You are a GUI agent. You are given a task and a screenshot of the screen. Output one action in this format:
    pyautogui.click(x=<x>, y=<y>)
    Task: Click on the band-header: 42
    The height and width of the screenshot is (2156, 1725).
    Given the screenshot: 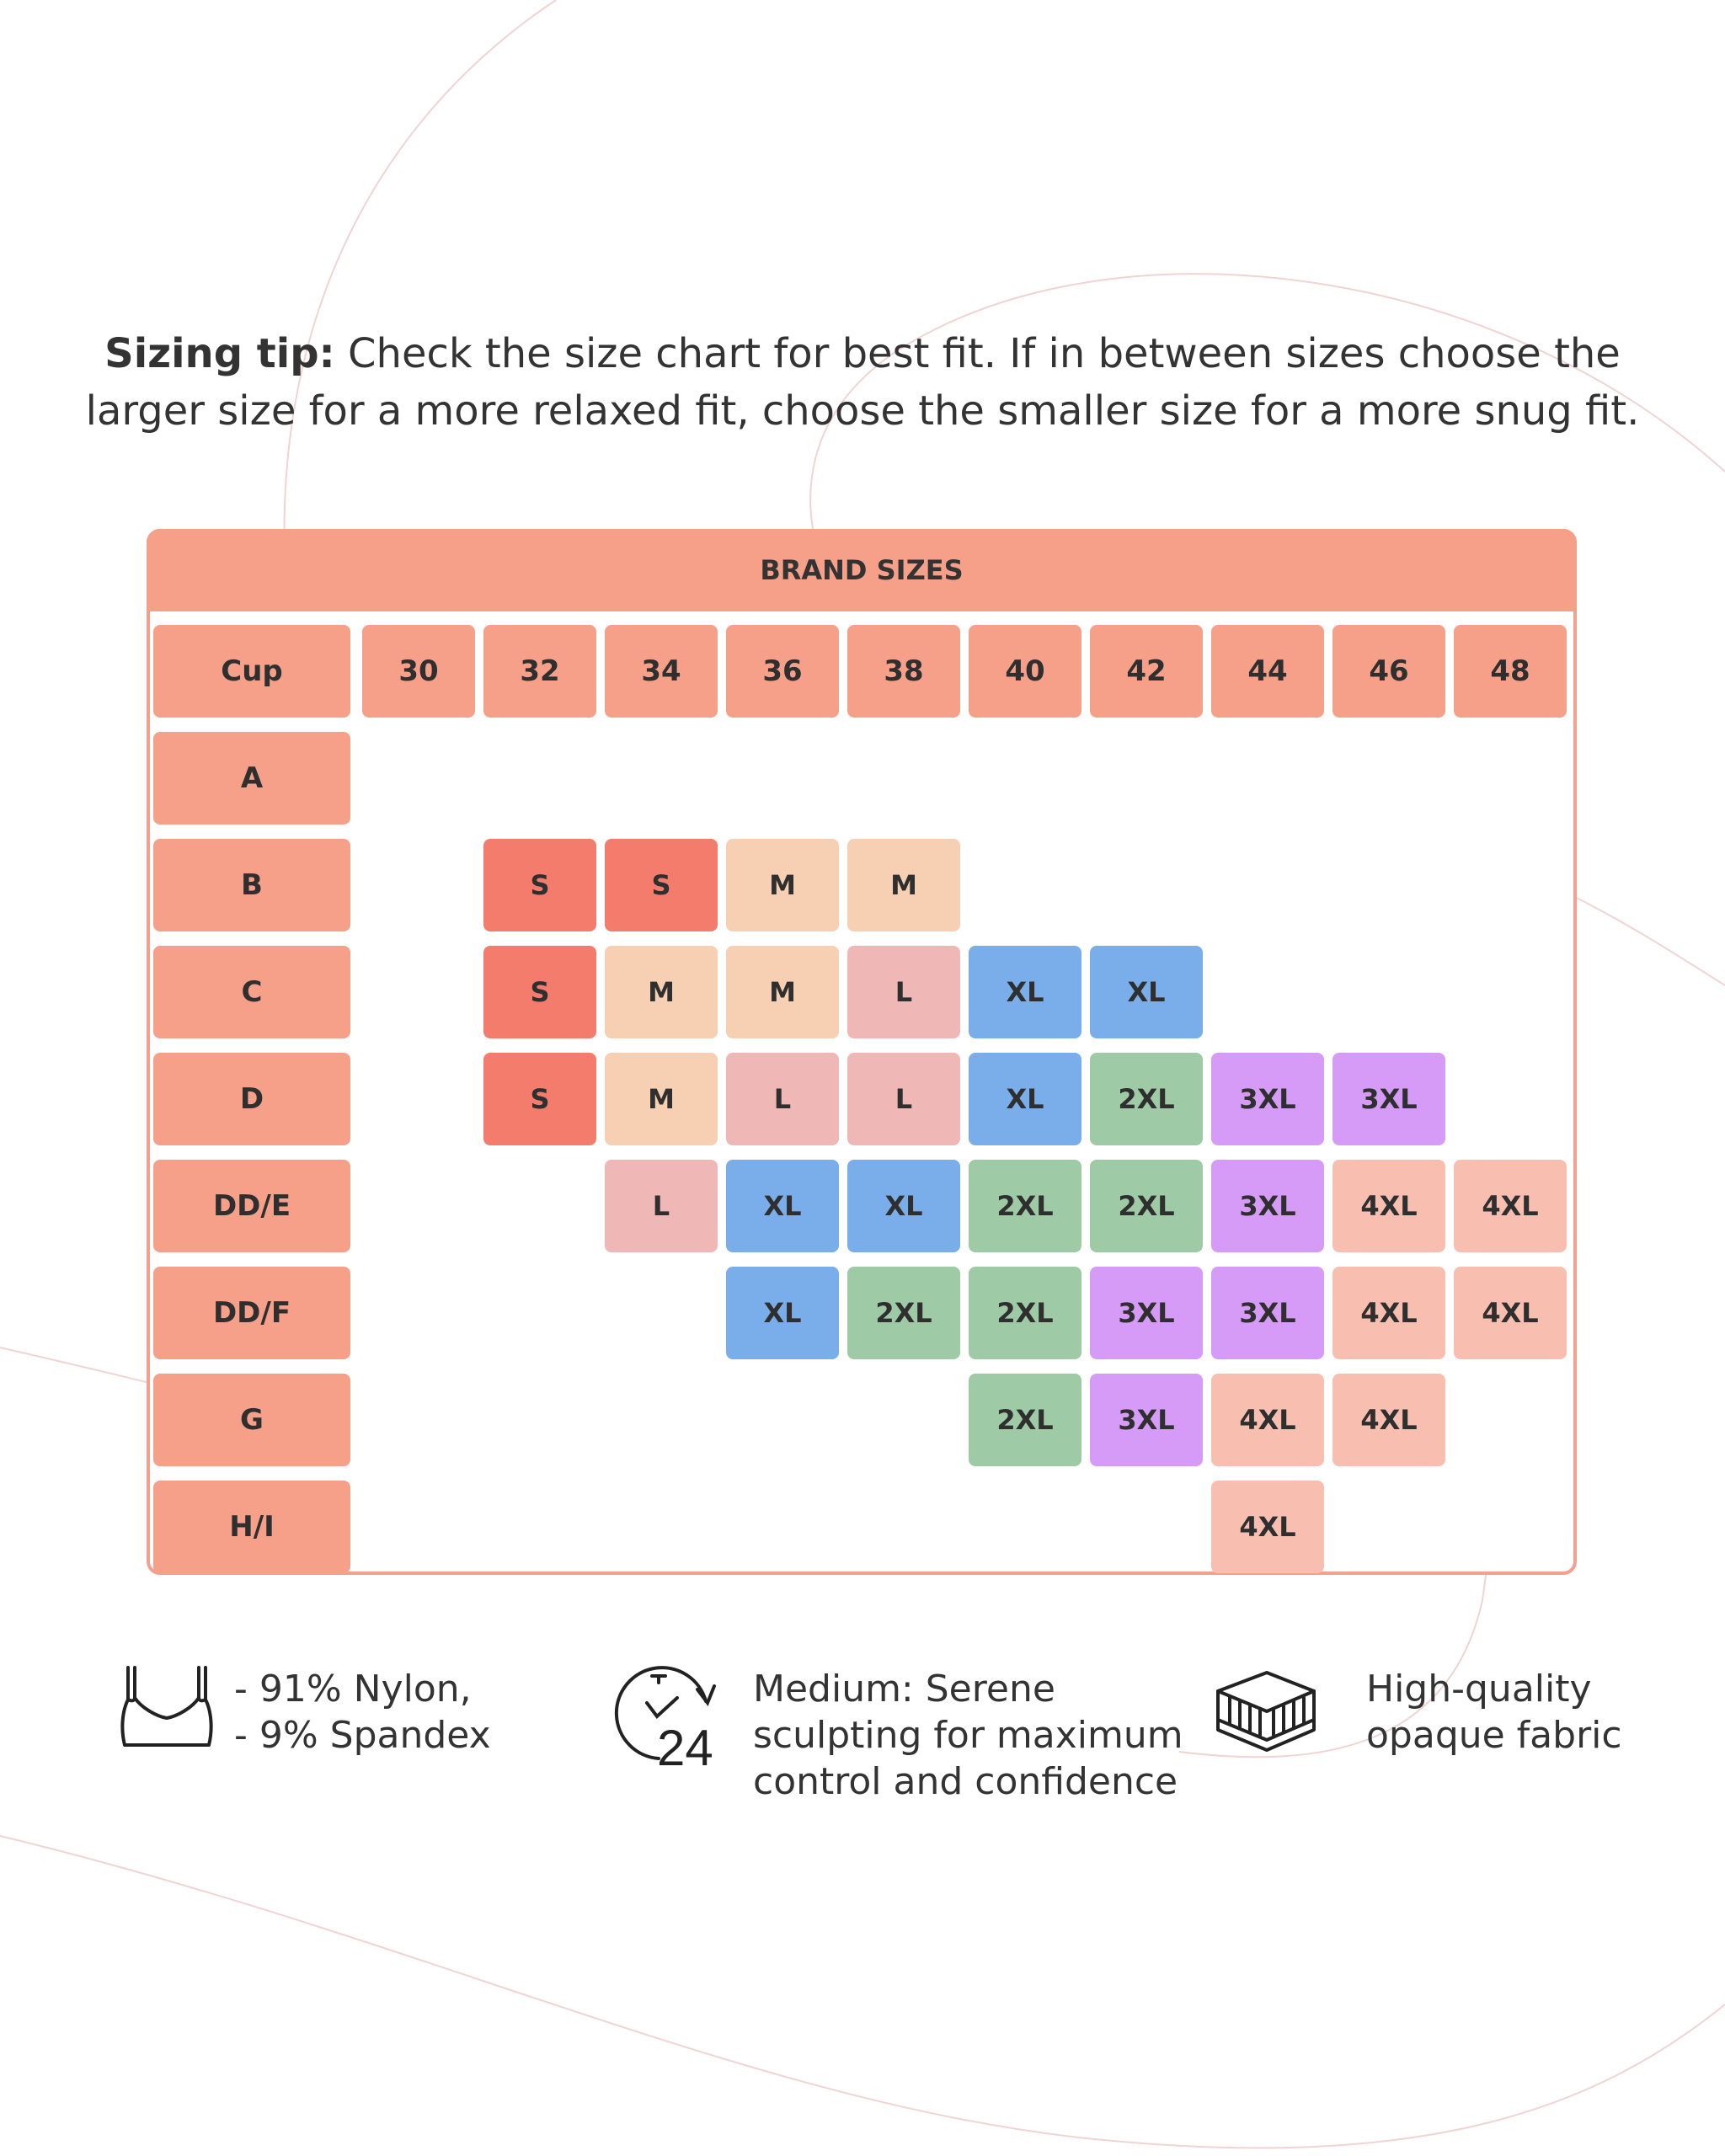 What is the action you would take?
    pyautogui.click(x=1146, y=671)
    